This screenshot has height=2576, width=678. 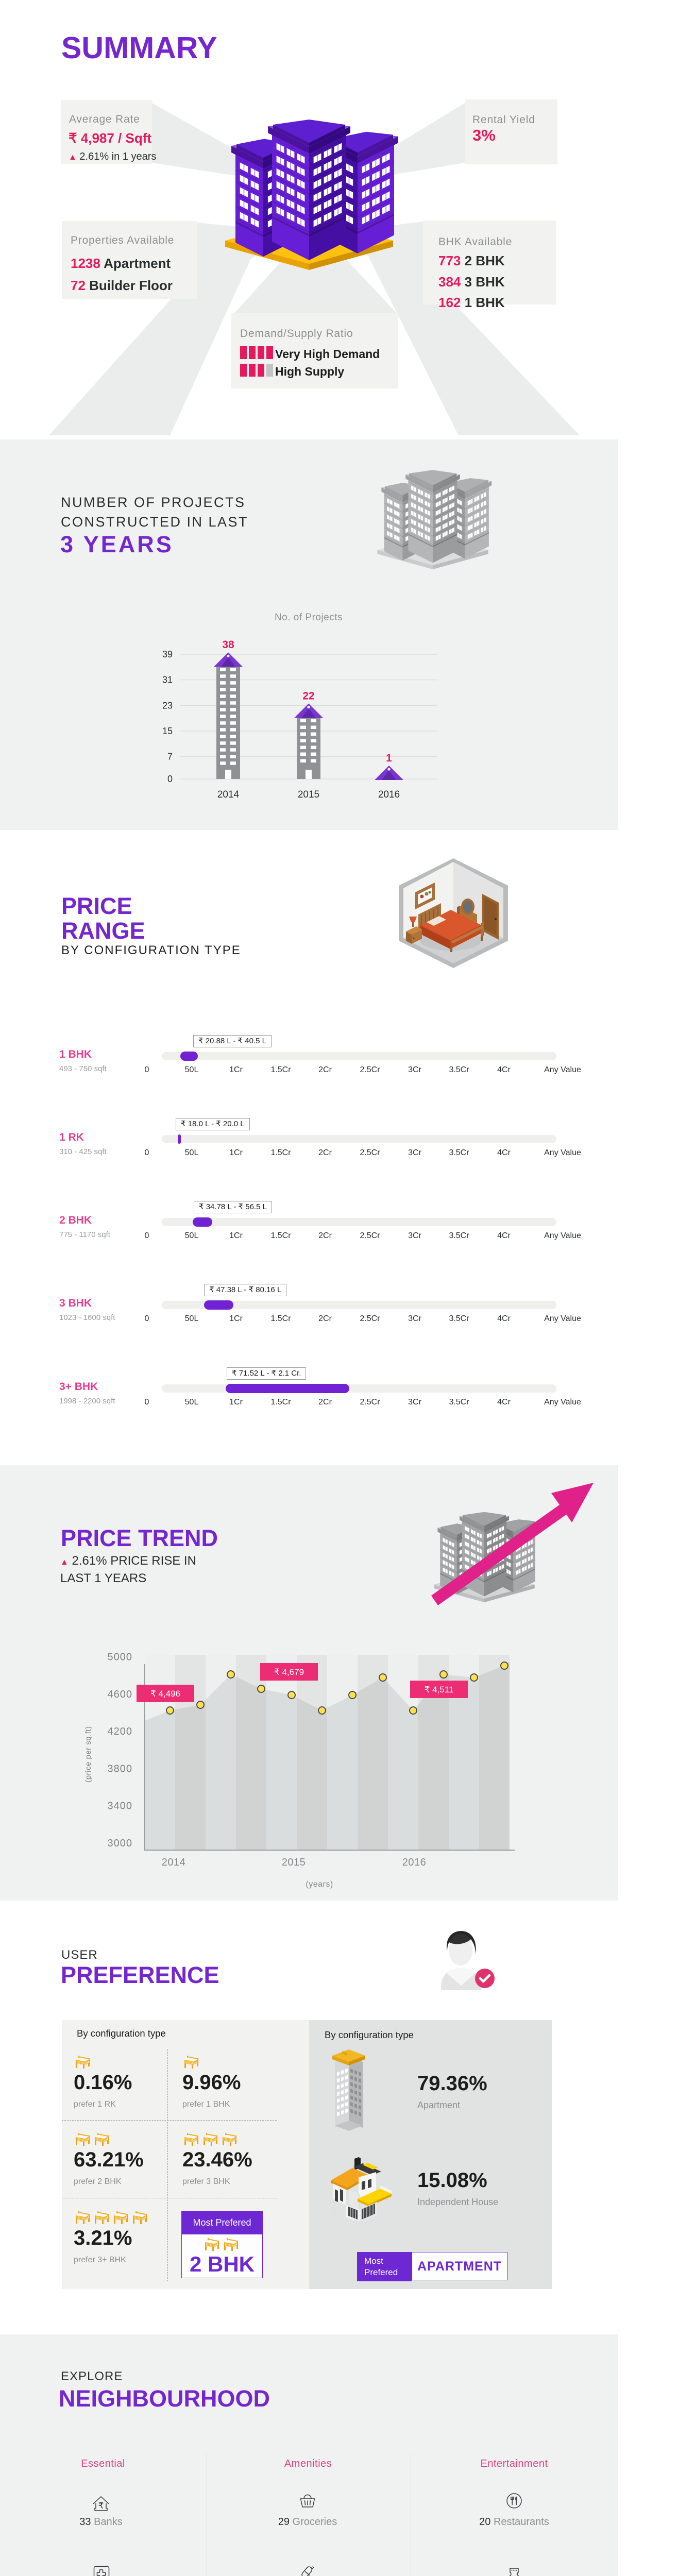 I want to click on svg-text: 3400, so click(x=120, y=1806).